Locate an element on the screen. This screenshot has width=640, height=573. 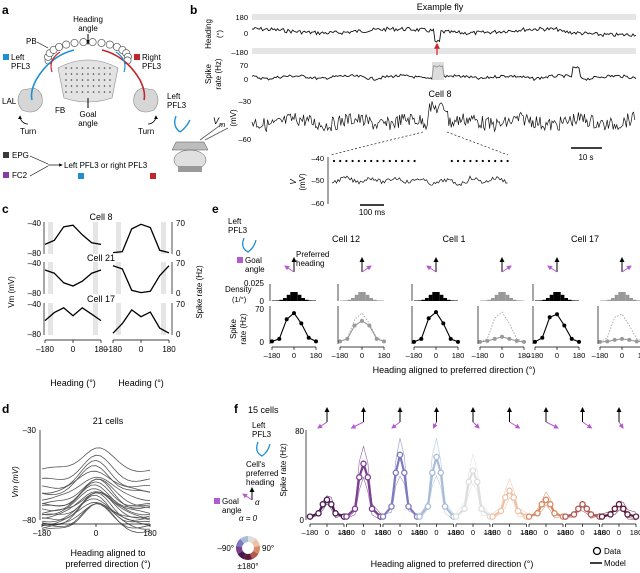
c-vm-tick-bottom: –80 is located at coordinates (35, 334).